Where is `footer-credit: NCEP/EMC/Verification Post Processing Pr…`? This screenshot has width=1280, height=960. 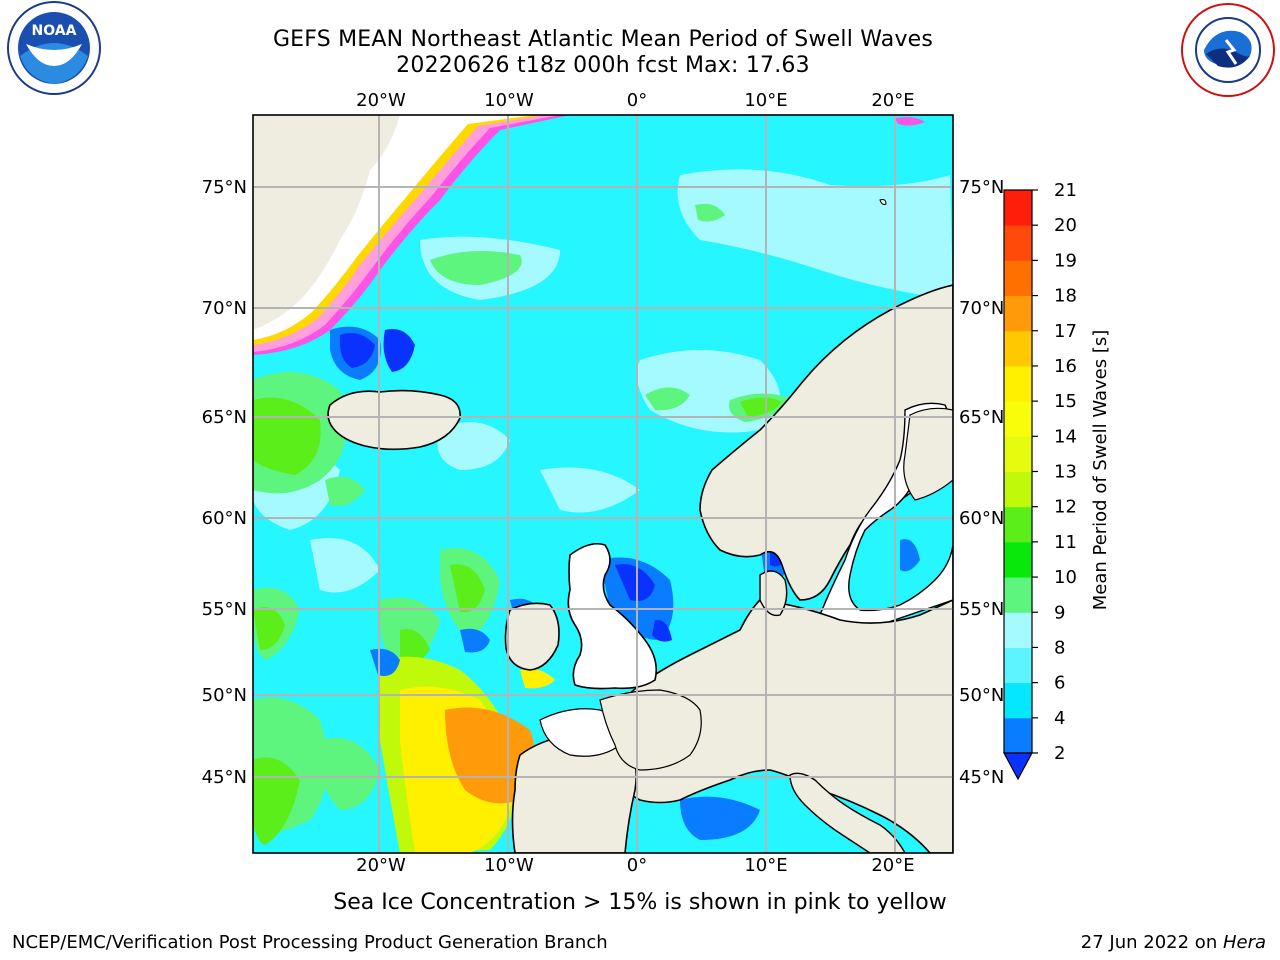
footer-credit: NCEP/EMC/Verification Post Processing Pr… is located at coordinates (310, 942).